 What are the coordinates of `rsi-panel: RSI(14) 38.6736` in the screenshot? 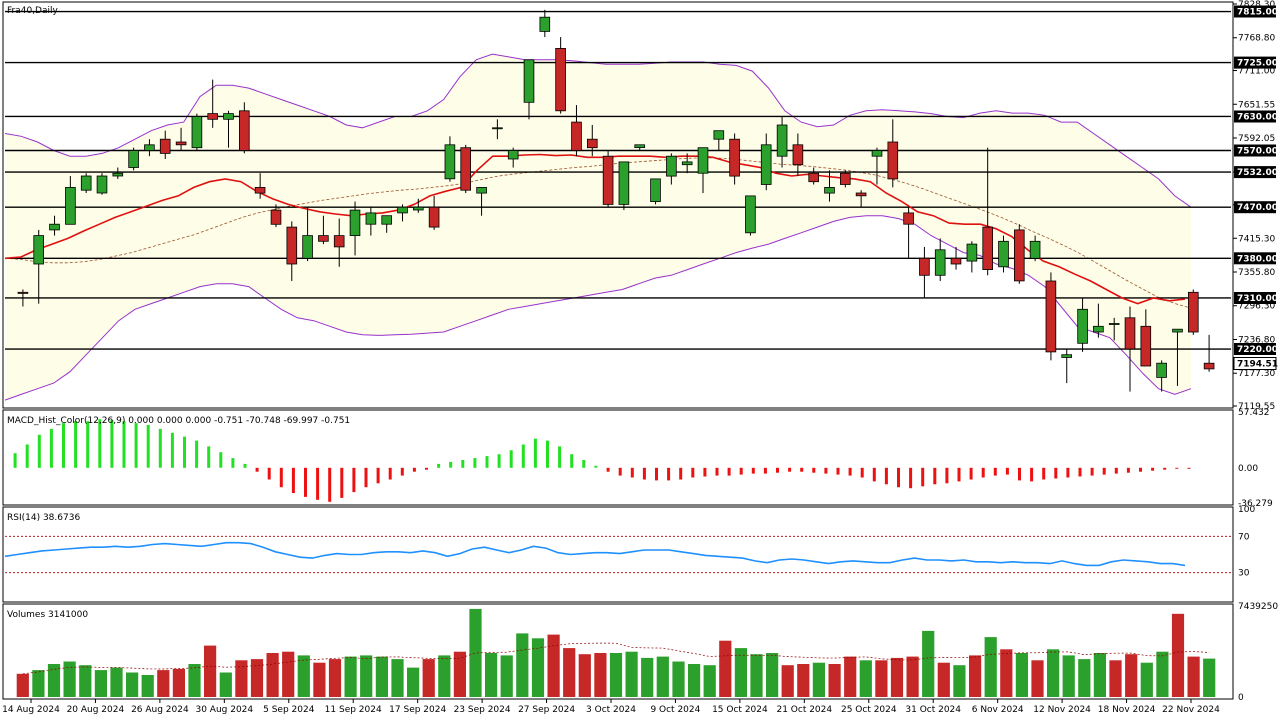 It's located at (618, 554).